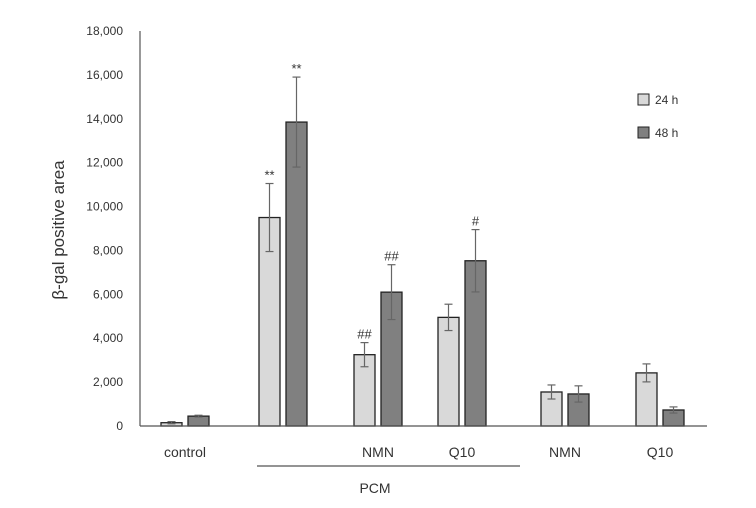 The image size is (756, 508). Describe the element at coordinates (666, 100) in the screenshot. I see `legend-label-0: 24 h` at that location.